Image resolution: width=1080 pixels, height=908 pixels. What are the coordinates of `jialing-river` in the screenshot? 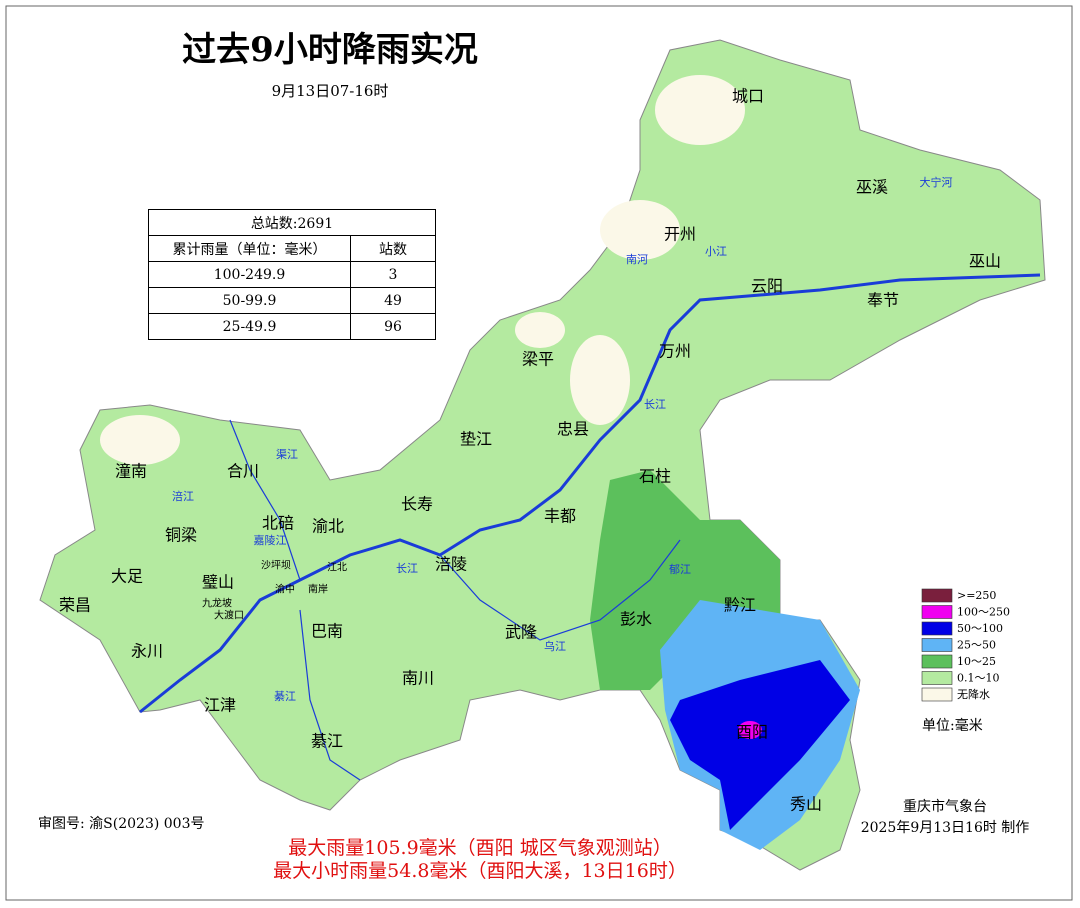 It's located at (265, 500).